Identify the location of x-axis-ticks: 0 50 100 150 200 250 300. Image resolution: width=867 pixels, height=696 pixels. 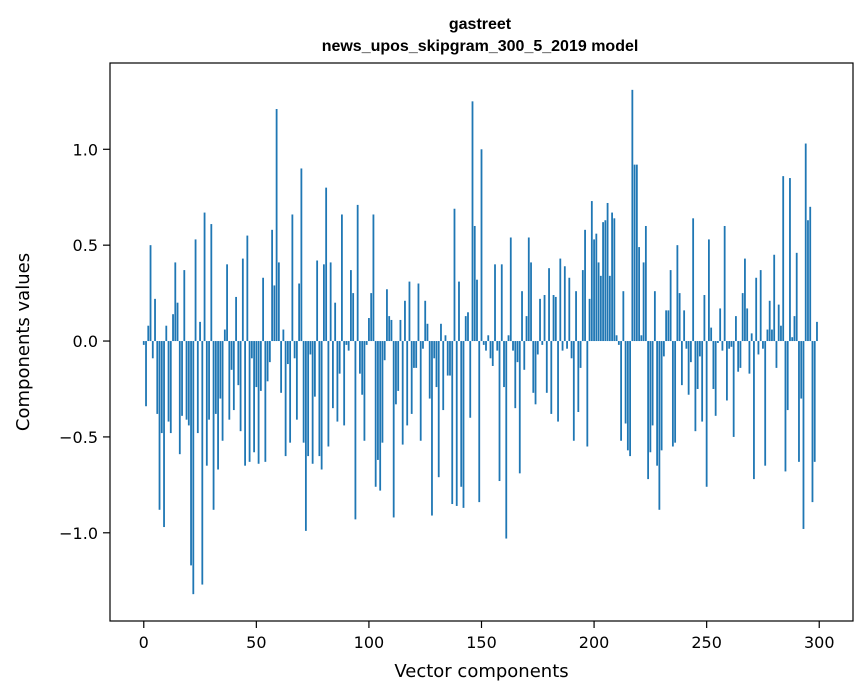
(487, 636).